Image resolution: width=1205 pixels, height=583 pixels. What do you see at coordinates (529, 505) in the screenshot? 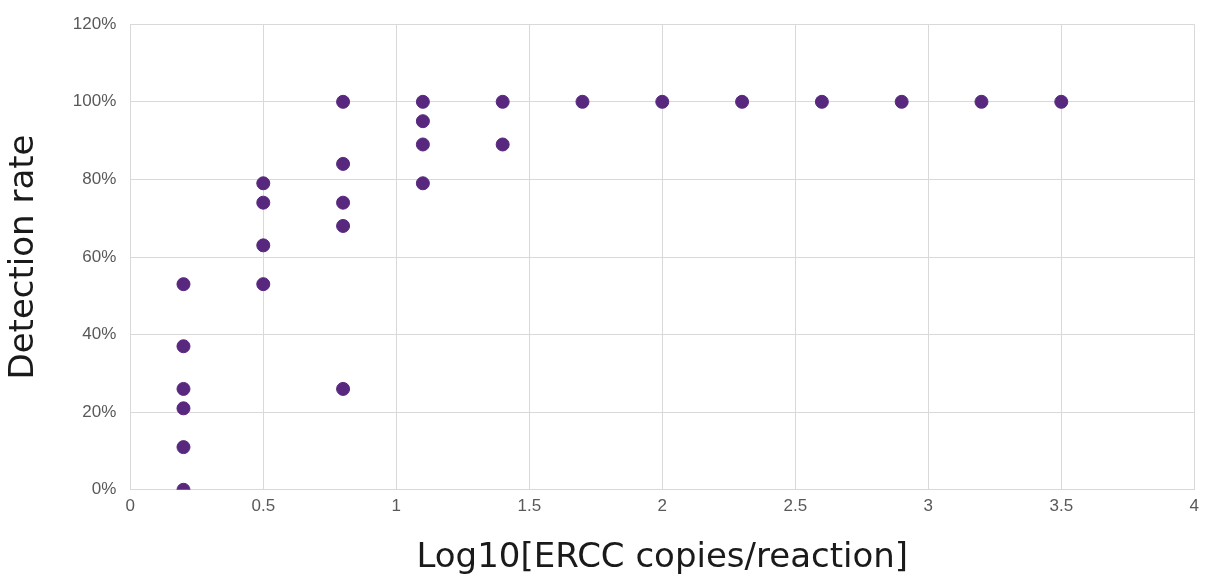
I see `x-tick-label: 1.5` at bounding box center [529, 505].